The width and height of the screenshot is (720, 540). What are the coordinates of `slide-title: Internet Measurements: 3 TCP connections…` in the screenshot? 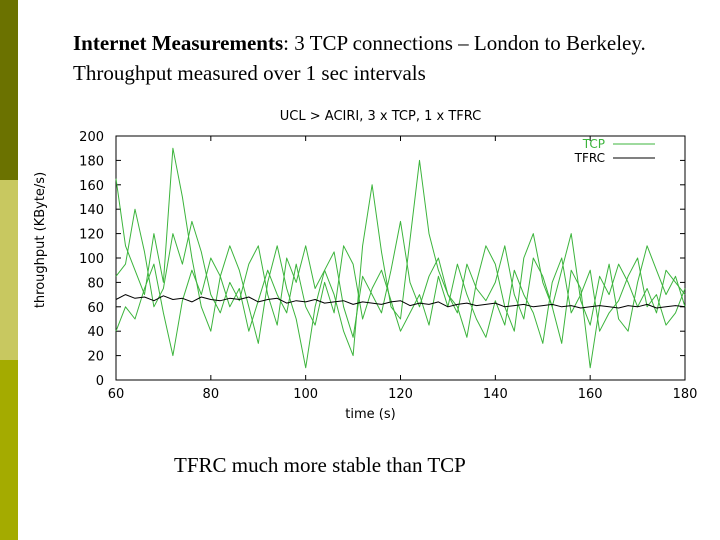 It's located at (383, 58).